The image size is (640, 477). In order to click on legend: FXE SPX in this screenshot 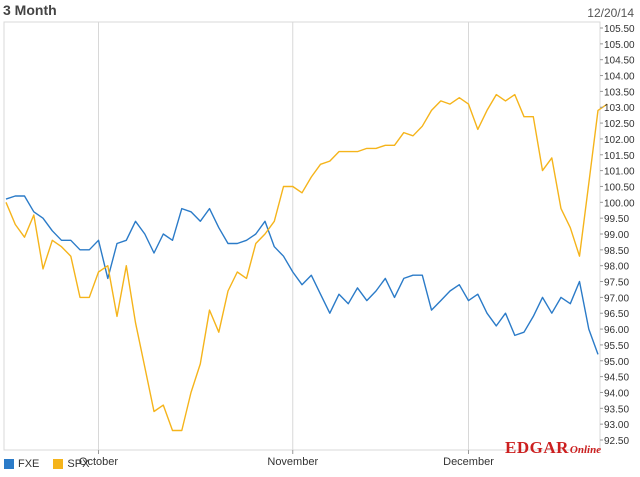, I will do `click(53, 464)`.